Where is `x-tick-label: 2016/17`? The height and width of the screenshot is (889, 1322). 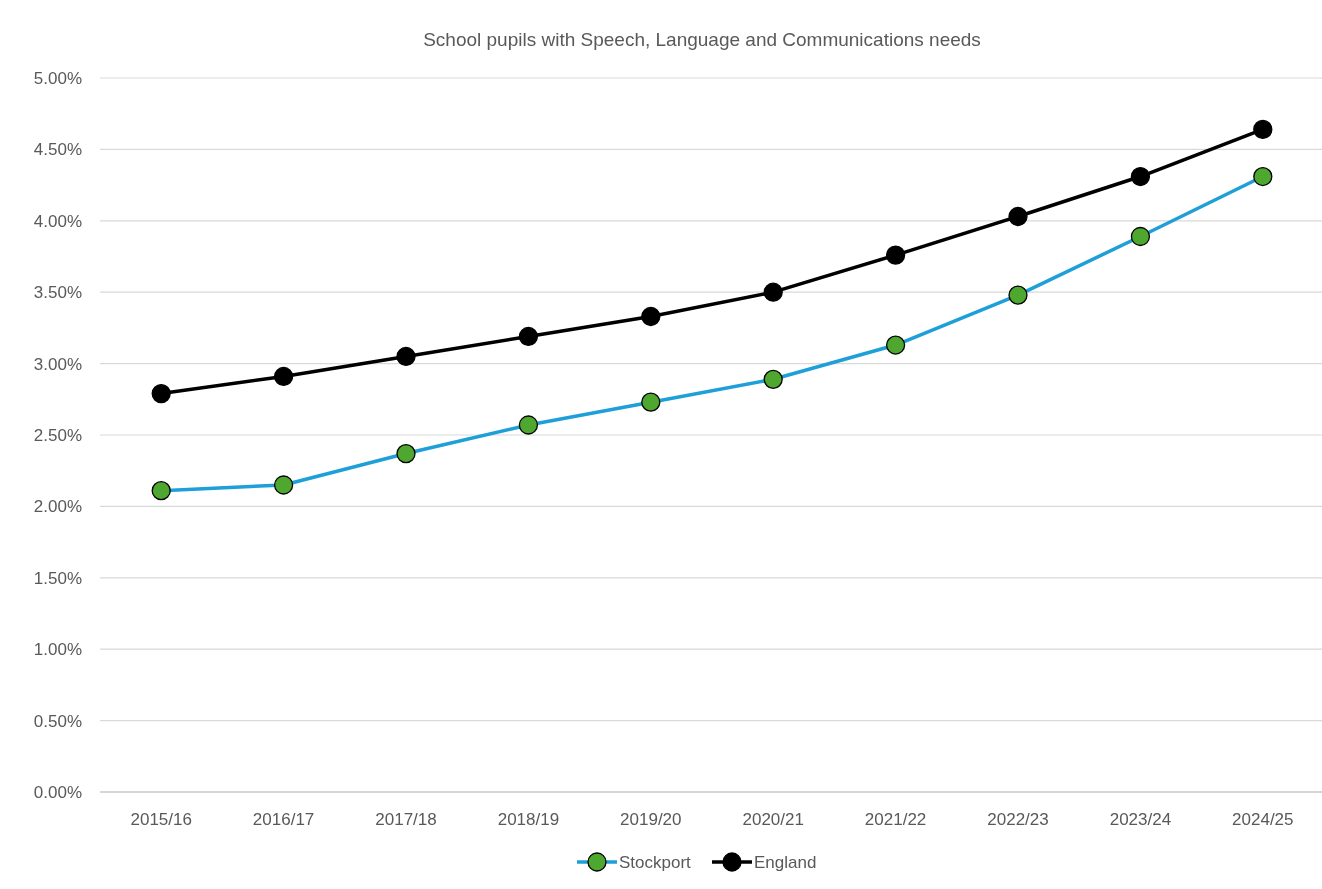 x-tick-label: 2016/17 is located at coordinates (283, 819).